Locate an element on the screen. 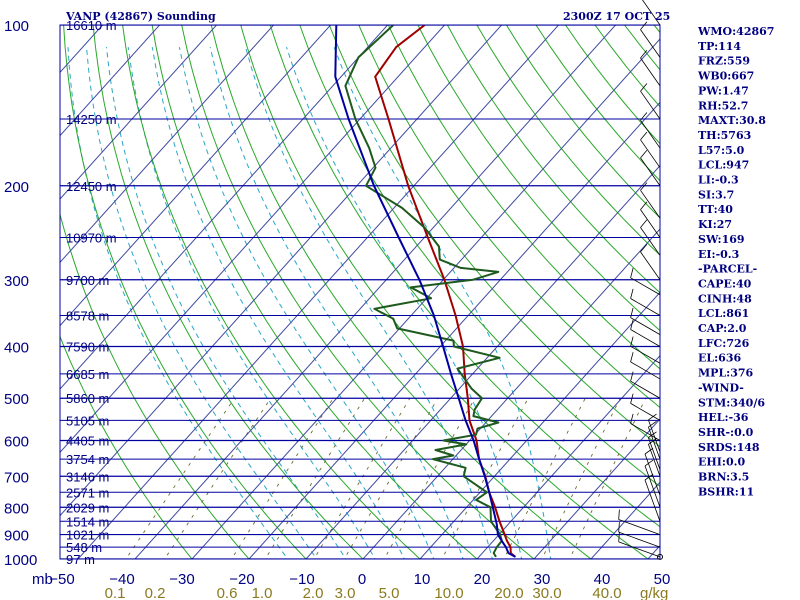 This screenshot has width=800, height=600. index-value: TH:5763 is located at coordinates (724, 135).